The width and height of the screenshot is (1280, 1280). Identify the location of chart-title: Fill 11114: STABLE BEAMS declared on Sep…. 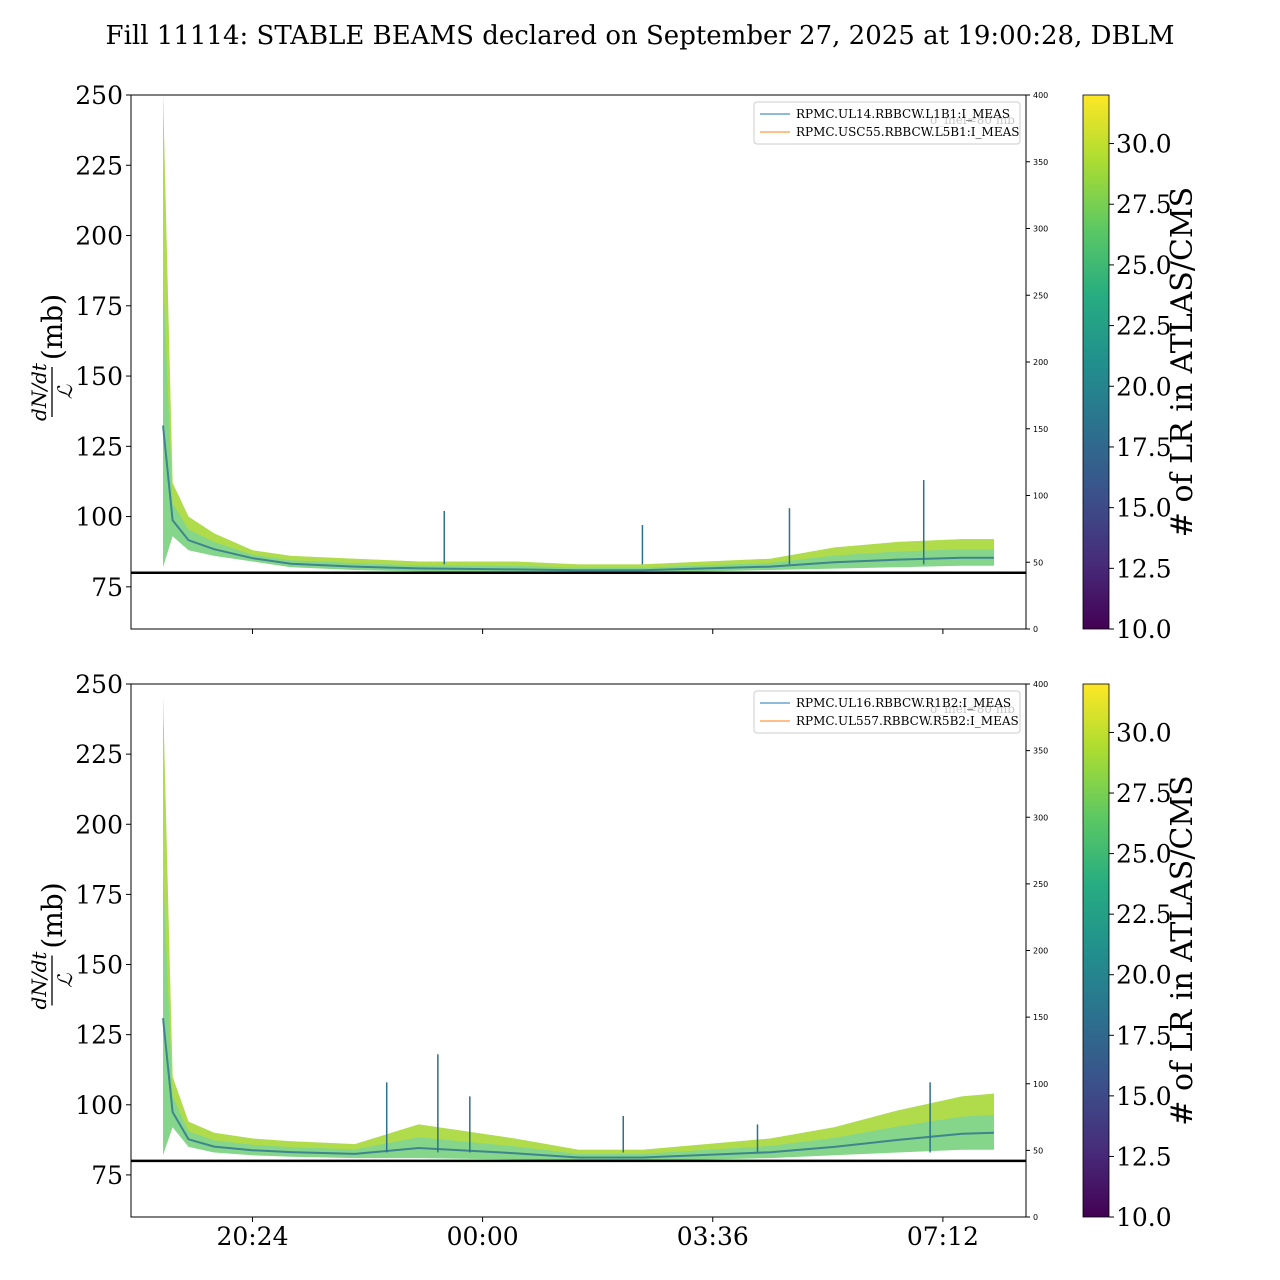
(640, 36).